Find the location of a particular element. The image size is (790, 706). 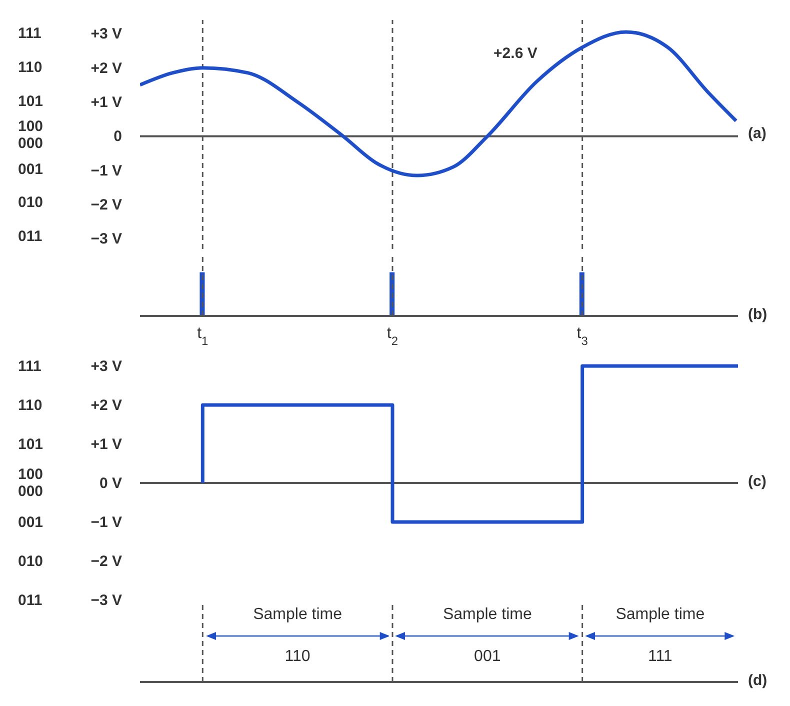

x-tick-label: t$_{2}$ is located at coordinates (392, 336).